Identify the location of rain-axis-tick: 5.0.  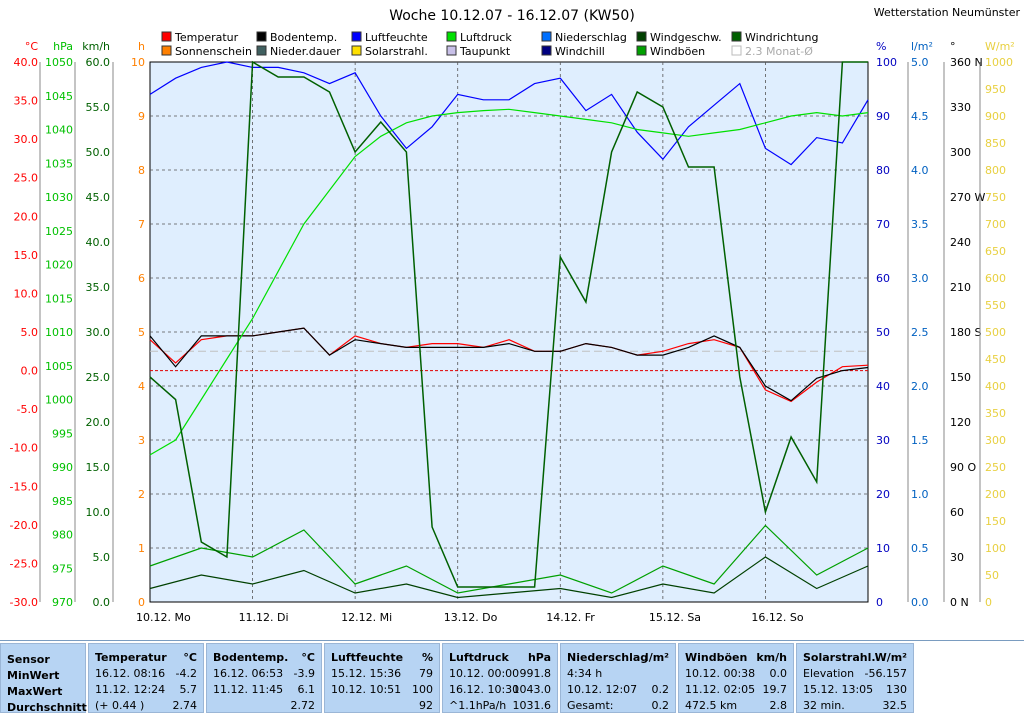
(920, 62).